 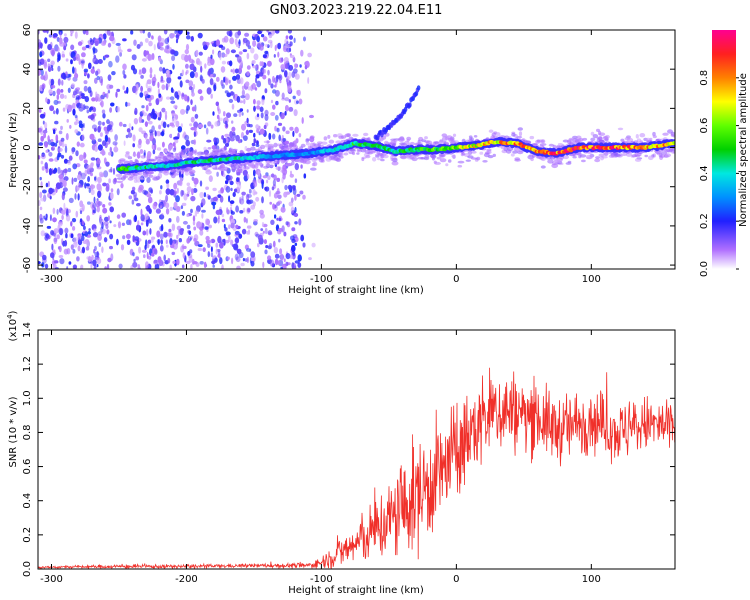 I want to click on snr-xtick-label: -100, so click(x=321, y=579).